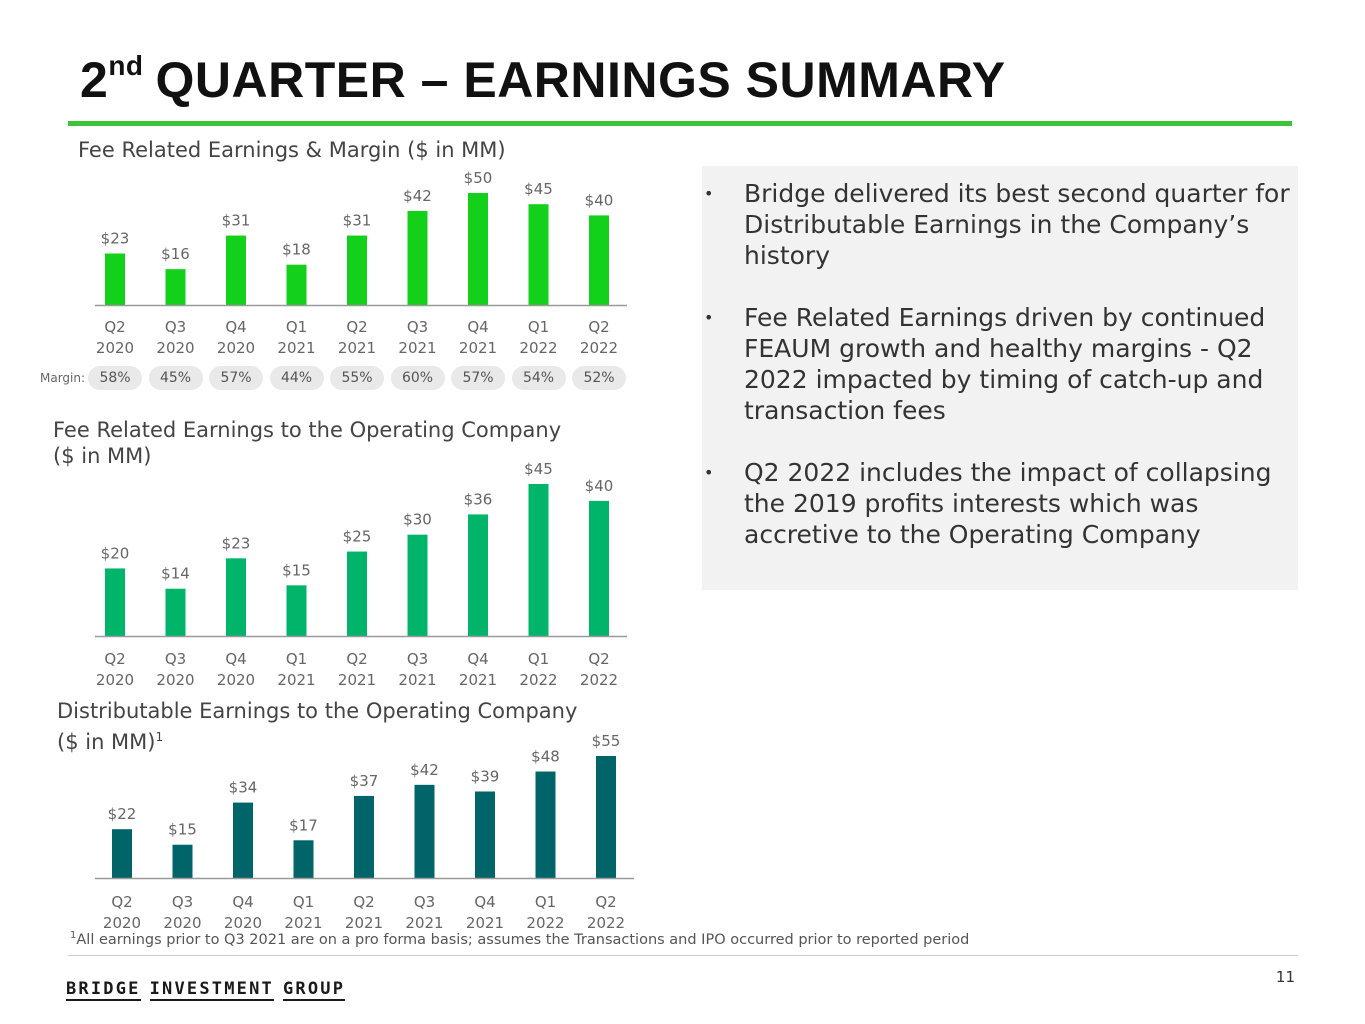 The image size is (1365, 1024). What do you see at coordinates (478, 499) in the screenshot?
I see `data-label: $36` at bounding box center [478, 499].